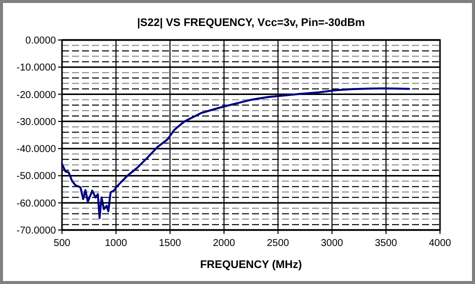 This screenshot has width=475, height=284. What do you see at coordinates (62, 243) in the screenshot?
I see `x-tick-label: 500` at bounding box center [62, 243].